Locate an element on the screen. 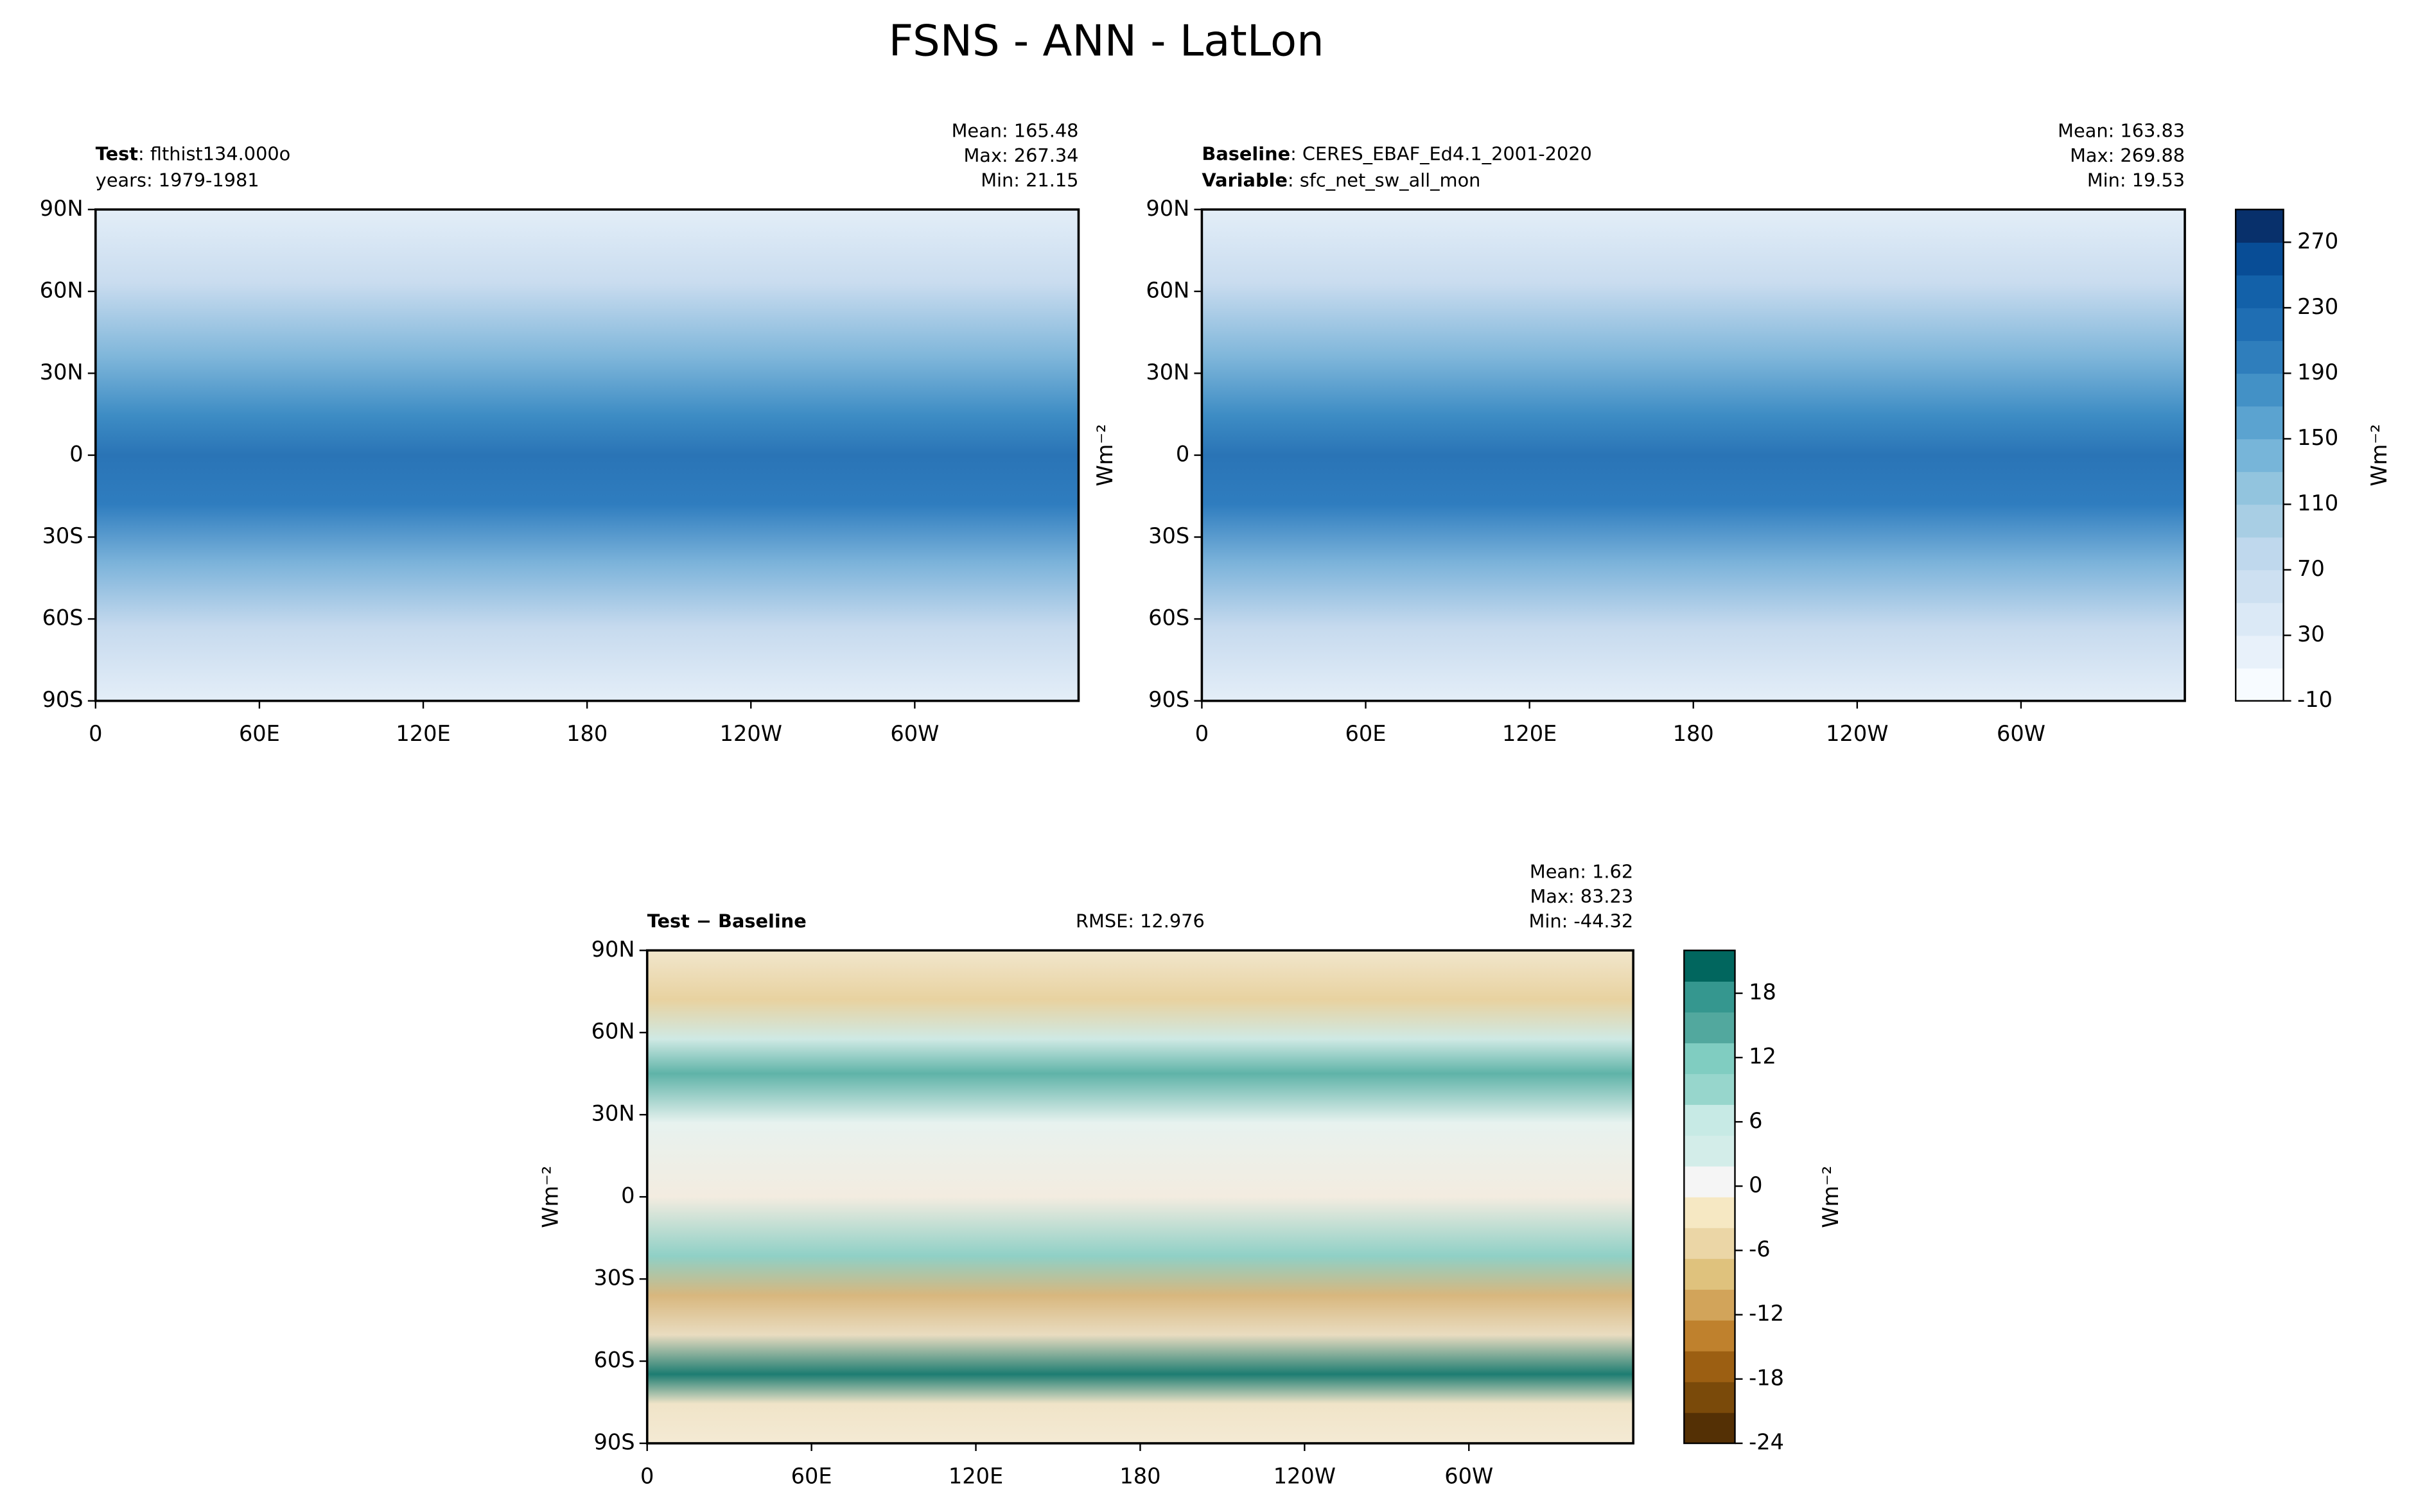  colorbar-tick-label: 110 is located at coordinates (2317, 503).